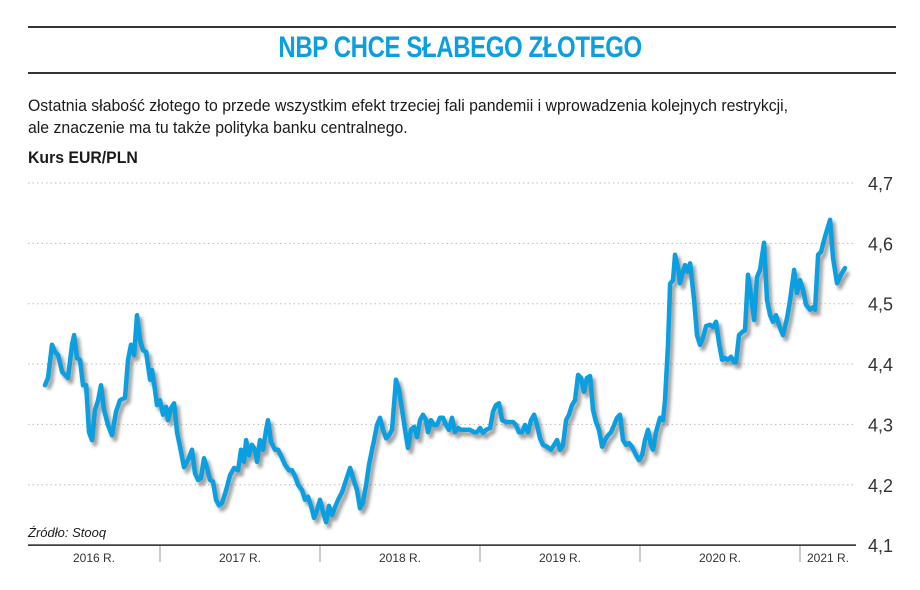 Image resolution: width=920 pixels, height=590 pixels. I want to click on top-rule, so click(462, 27).